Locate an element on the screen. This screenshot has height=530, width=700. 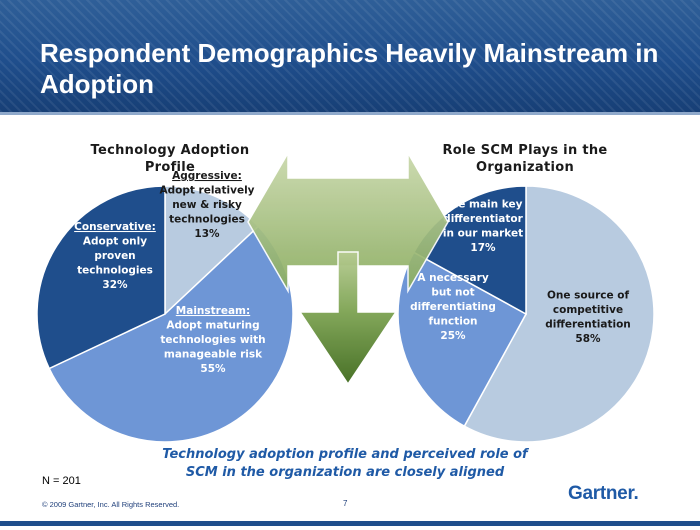
right-chart-title-line2: Organization is located at coordinates (525, 167).